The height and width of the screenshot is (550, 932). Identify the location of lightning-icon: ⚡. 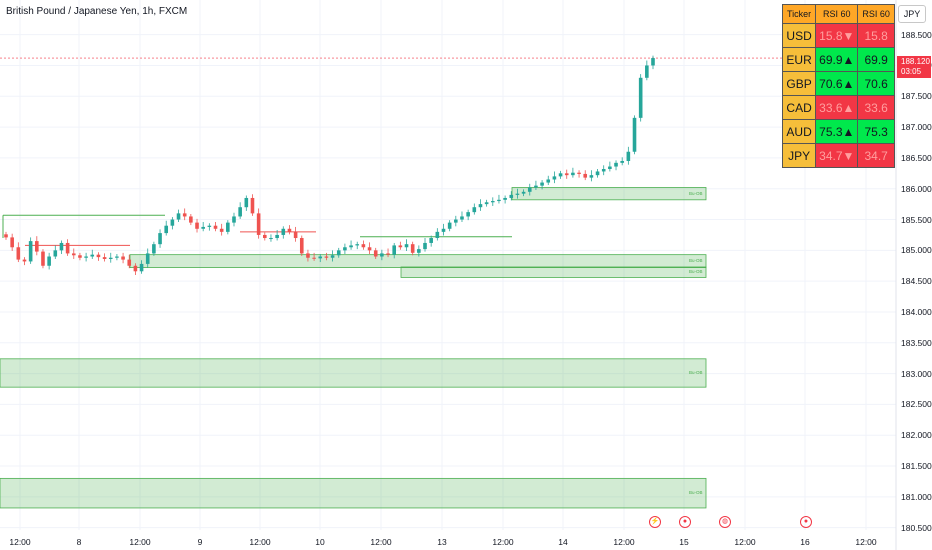
(655, 522).